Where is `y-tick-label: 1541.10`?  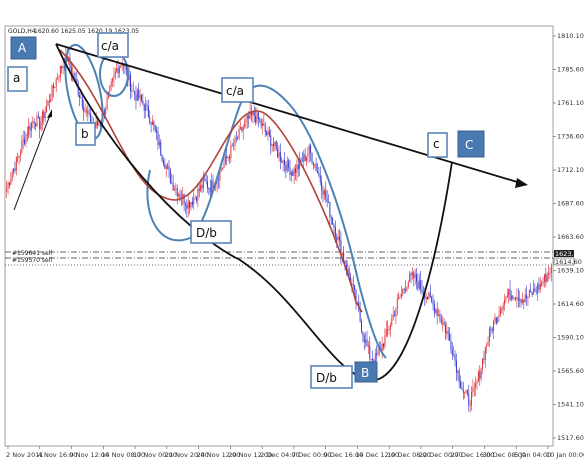
y-tick-label: 1541.10 is located at coordinates (570, 405).